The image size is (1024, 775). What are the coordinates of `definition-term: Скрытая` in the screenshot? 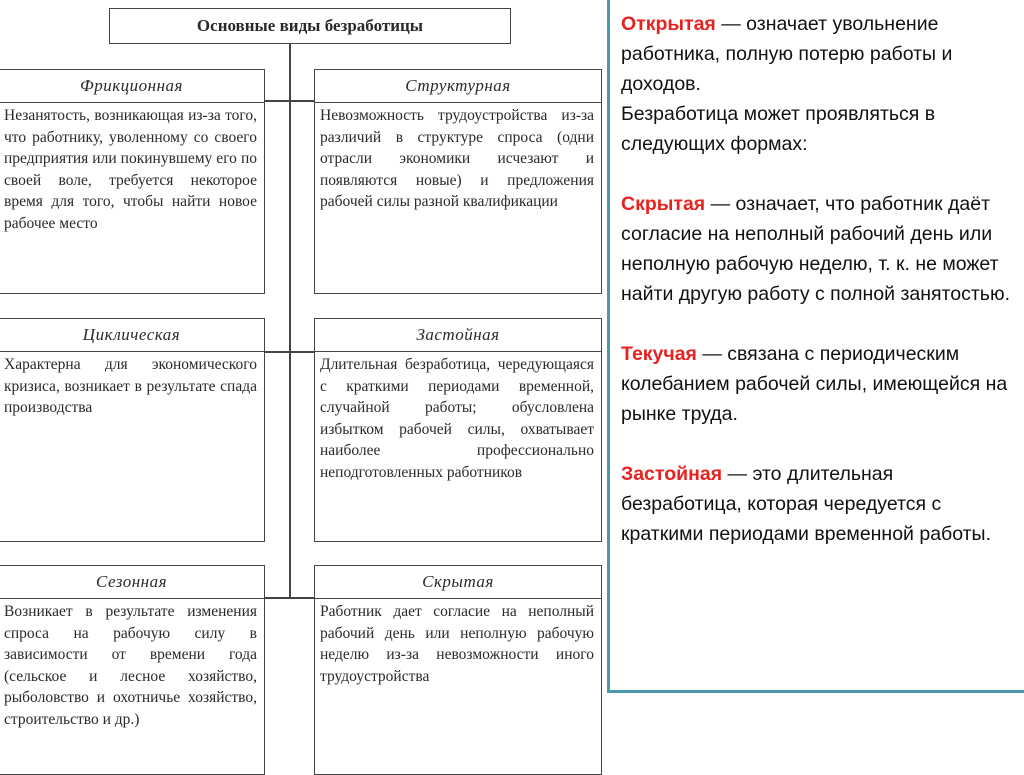 It's located at (663, 204).